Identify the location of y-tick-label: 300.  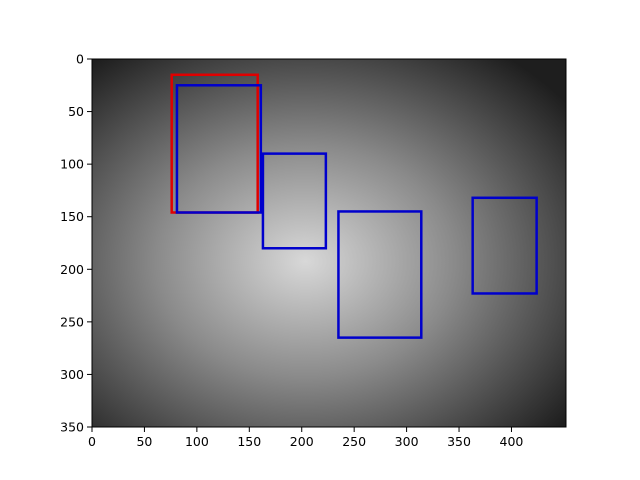
(72, 374).